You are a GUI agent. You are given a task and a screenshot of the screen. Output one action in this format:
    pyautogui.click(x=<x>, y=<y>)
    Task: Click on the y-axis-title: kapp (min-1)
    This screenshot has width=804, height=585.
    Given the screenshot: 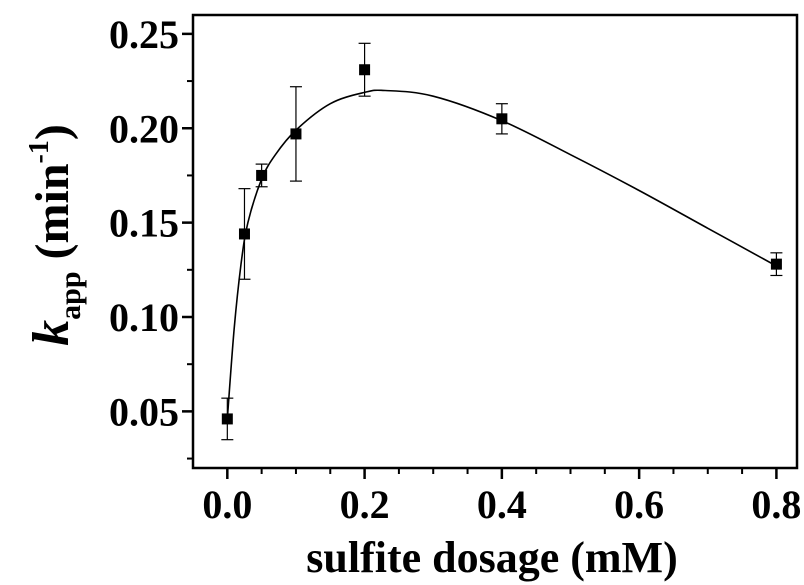 What is the action you would take?
    pyautogui.click(x=55, y=235)
    